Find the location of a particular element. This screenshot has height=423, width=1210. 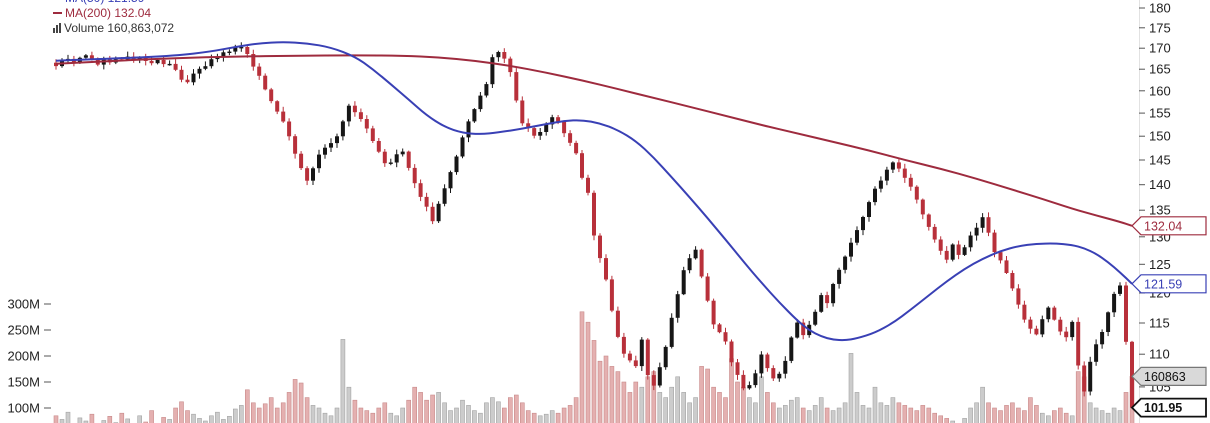

price-axis-label: 150 is located at coordinates (1160, 136).